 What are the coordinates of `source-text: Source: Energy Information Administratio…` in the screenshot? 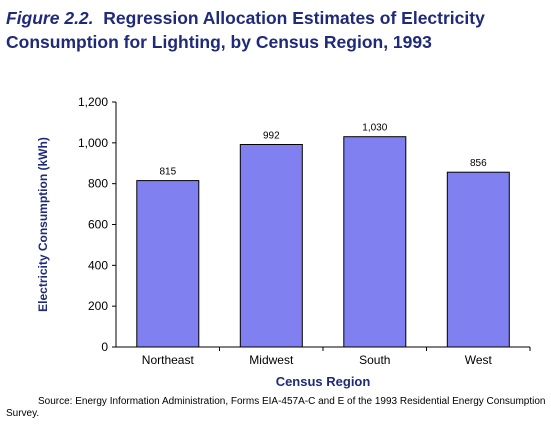 It's located at (276, 407).